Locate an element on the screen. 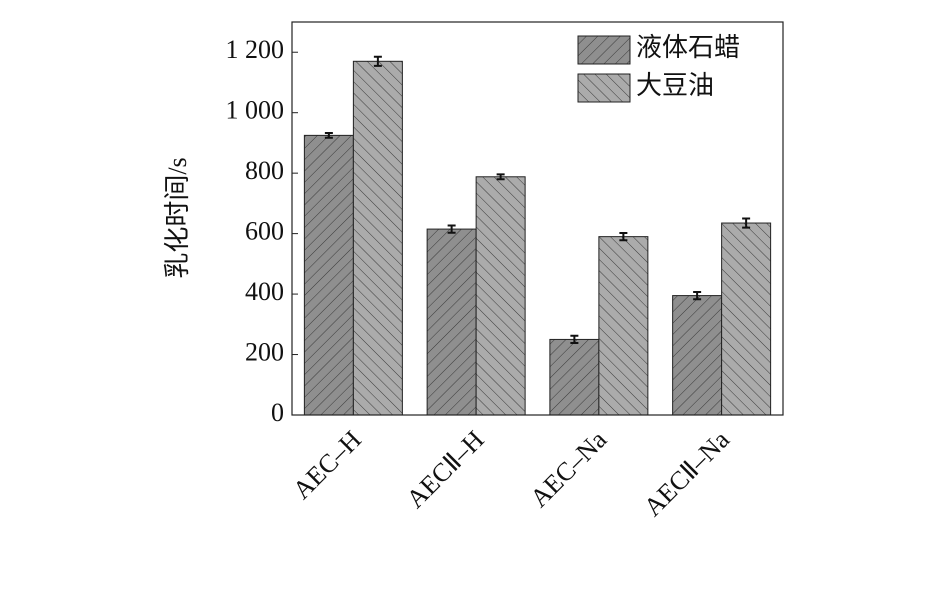 Image resolution: width=945 pixels, height=591 pixels. y-tick-label: 1 000 is located at coordinates (255, 110).